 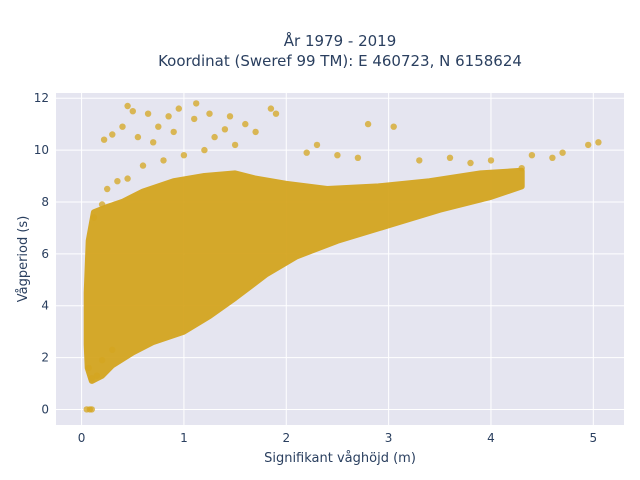 What do you see at coordinates (184, 438) in the screenshot?
I see `x-tick-label: 1` at bounding box center [184, 438].